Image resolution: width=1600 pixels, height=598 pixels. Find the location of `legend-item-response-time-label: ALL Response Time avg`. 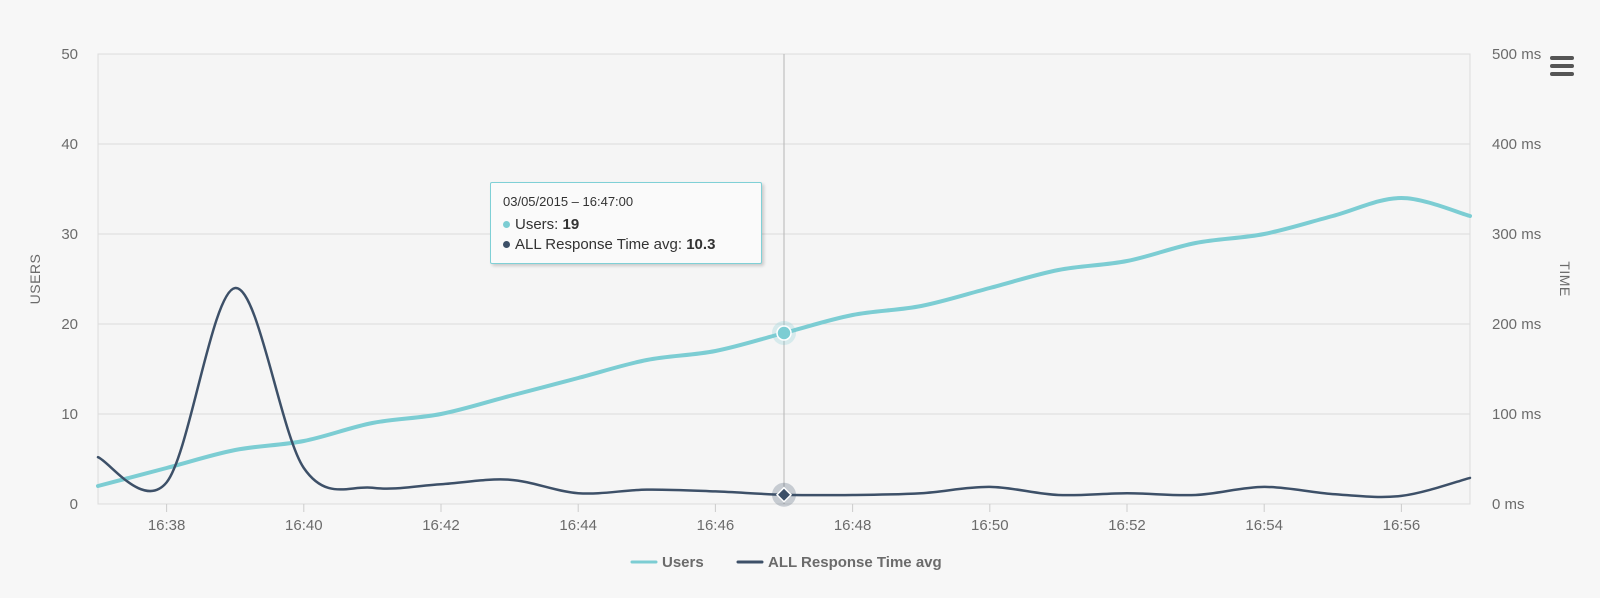

legend-item-response-time-label: ALL Response Time avg is located at coordinates (855, 562).